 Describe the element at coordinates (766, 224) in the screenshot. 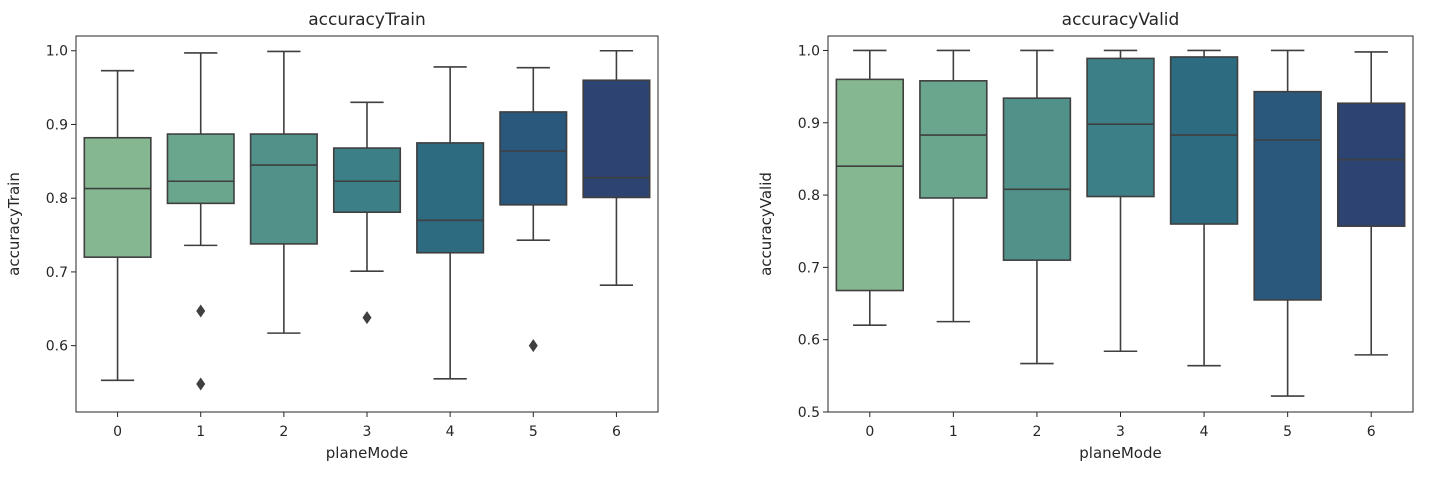

I see `y-axis-label: accuracyValid` at that location.